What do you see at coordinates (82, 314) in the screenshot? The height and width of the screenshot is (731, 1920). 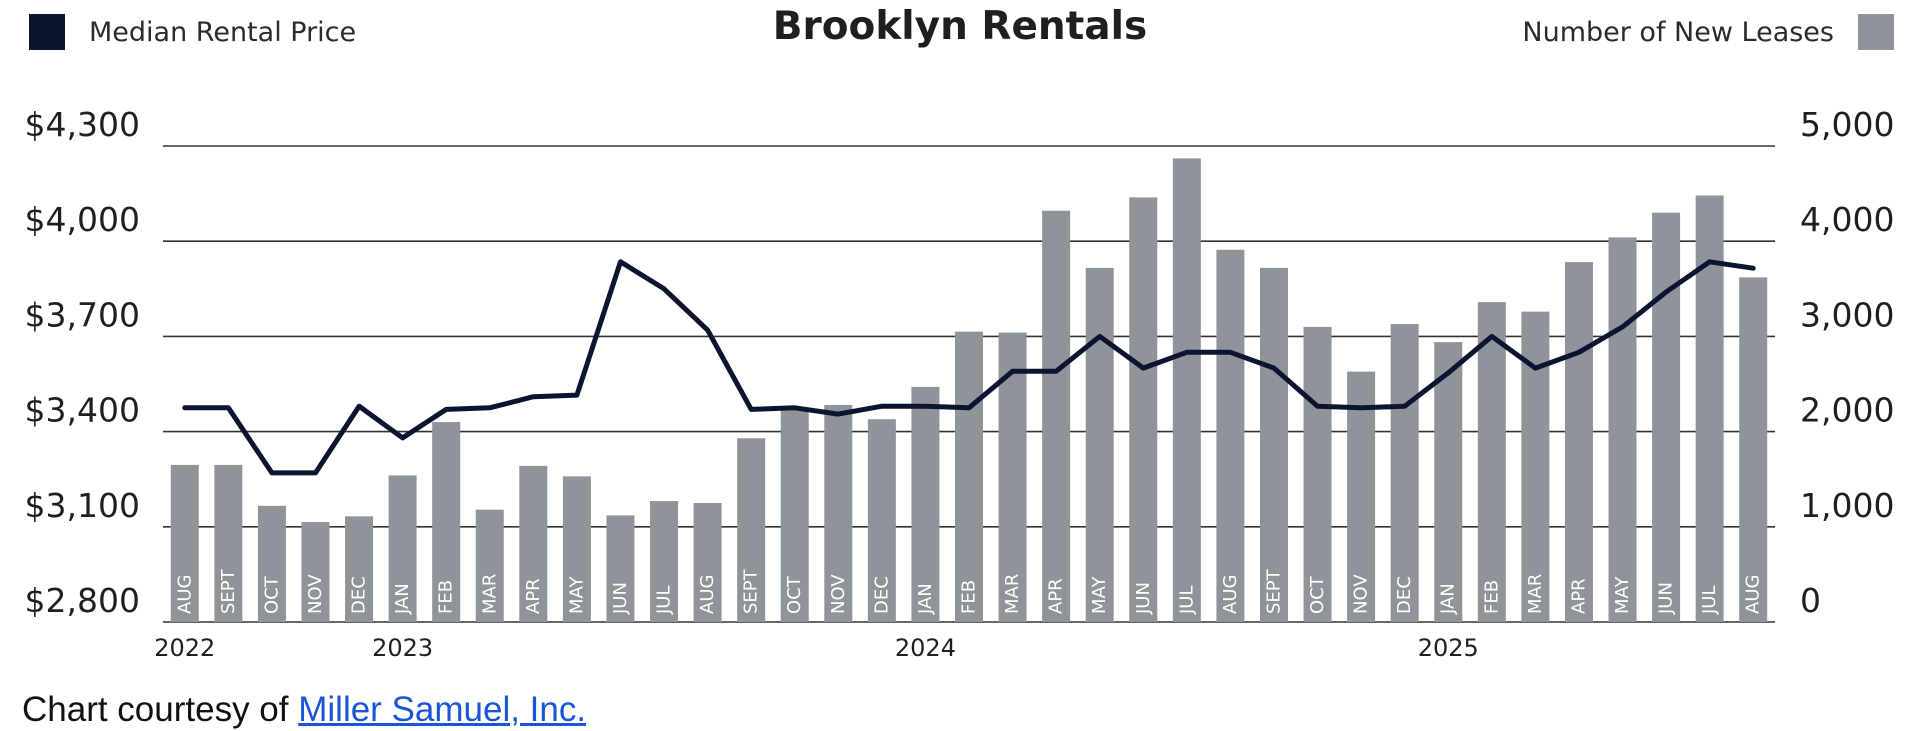 I see `y-left-tick-label: $3,700` at bounding box center [82, 314].